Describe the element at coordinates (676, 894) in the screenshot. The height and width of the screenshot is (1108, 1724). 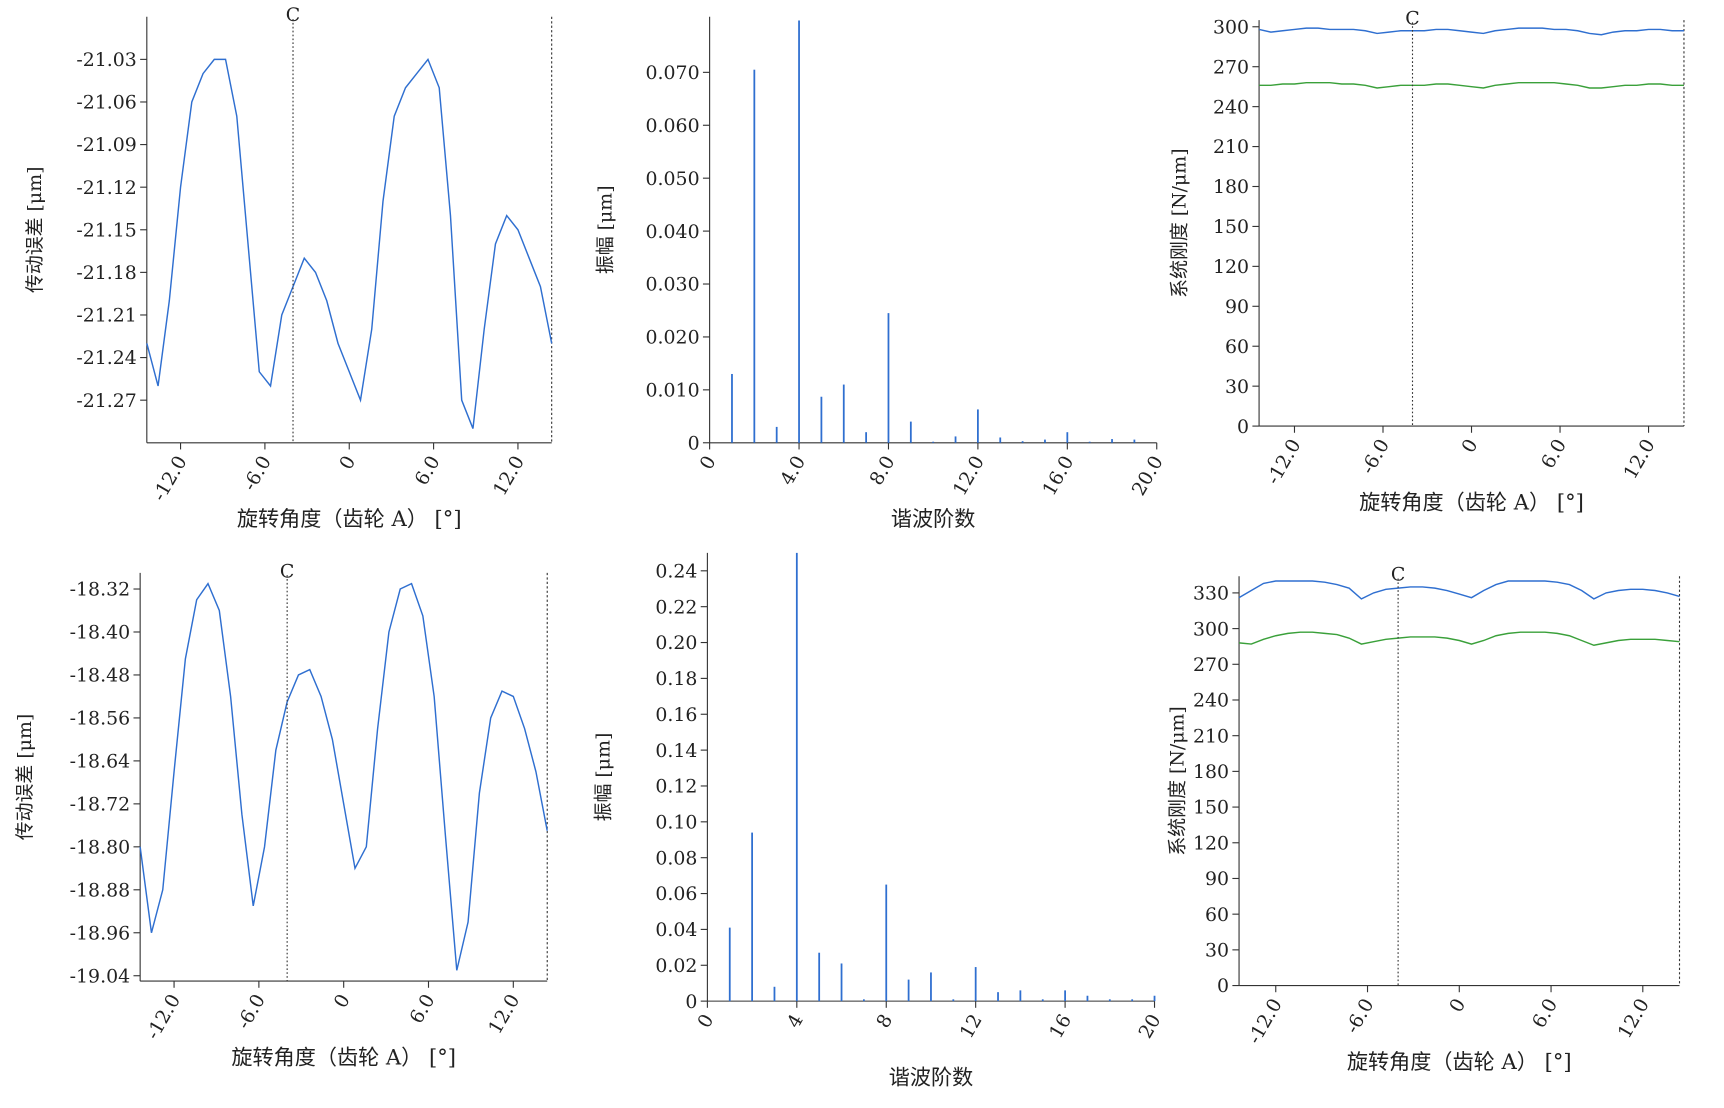
I see `y-tick-label: 0.06` at that location.